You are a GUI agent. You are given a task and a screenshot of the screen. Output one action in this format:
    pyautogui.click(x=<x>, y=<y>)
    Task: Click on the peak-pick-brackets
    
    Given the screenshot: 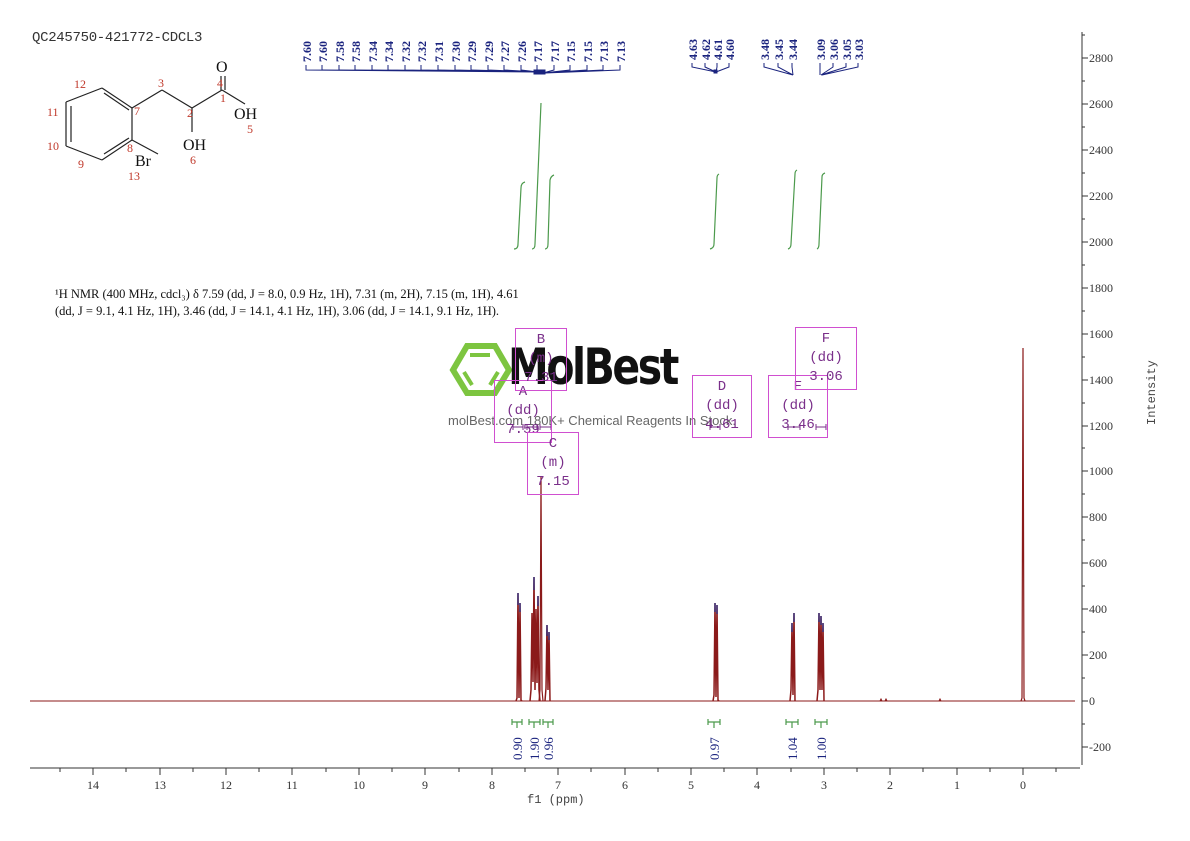 What is the action you would take?
    pyautogui.click(x=582, y=69)
    